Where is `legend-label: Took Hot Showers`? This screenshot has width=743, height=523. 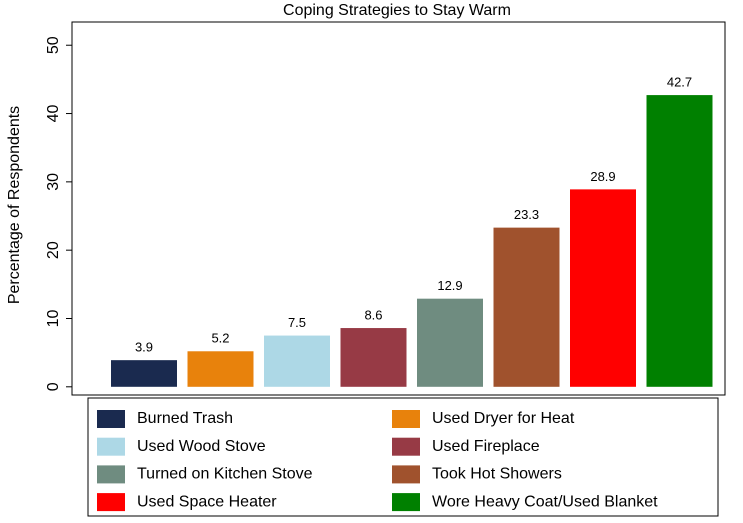 legend-label: Took Hot Showers is located at coordinates (497, 474).